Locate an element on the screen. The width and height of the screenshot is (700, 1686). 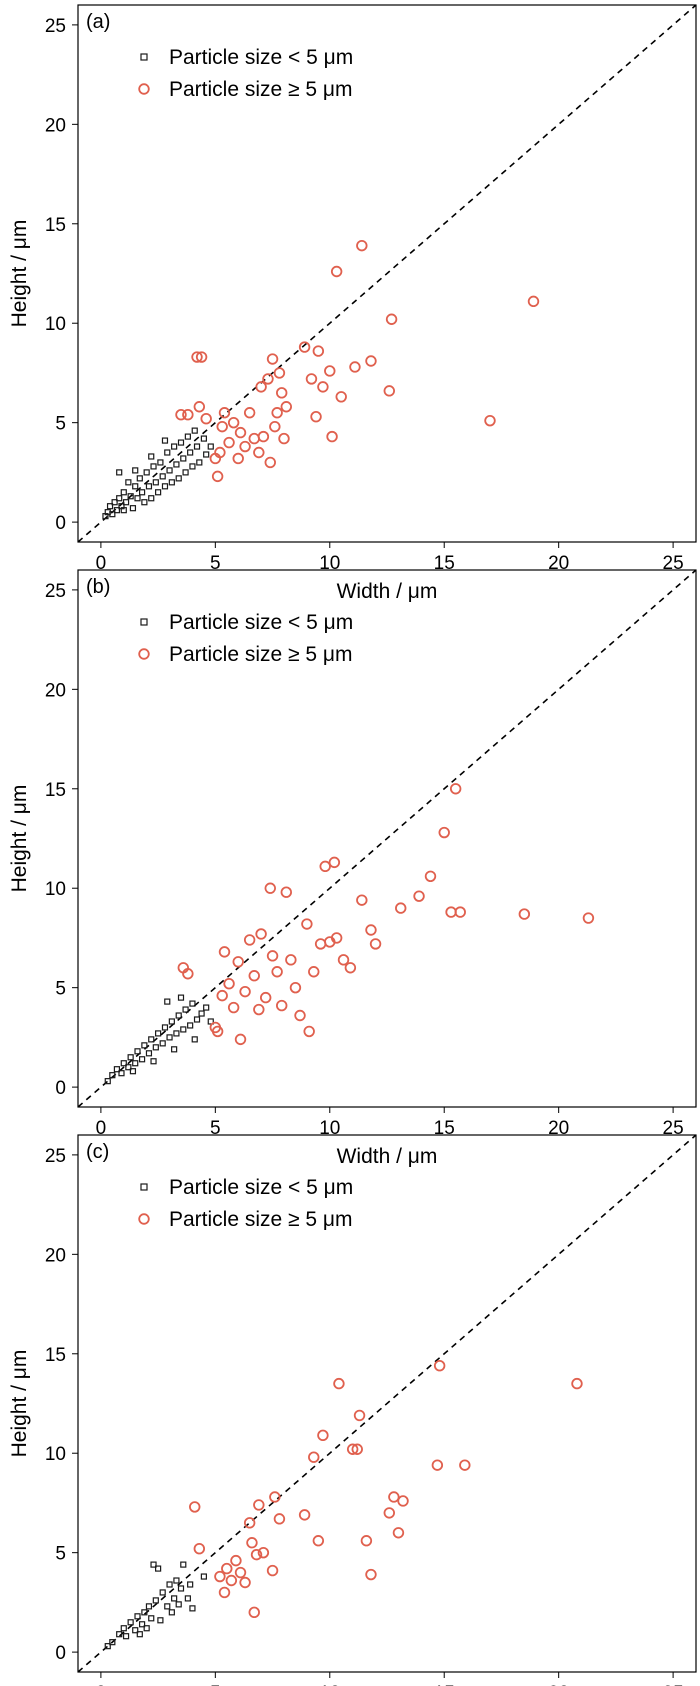
y-tick-label: 25 is located at coordinates (55, 26).